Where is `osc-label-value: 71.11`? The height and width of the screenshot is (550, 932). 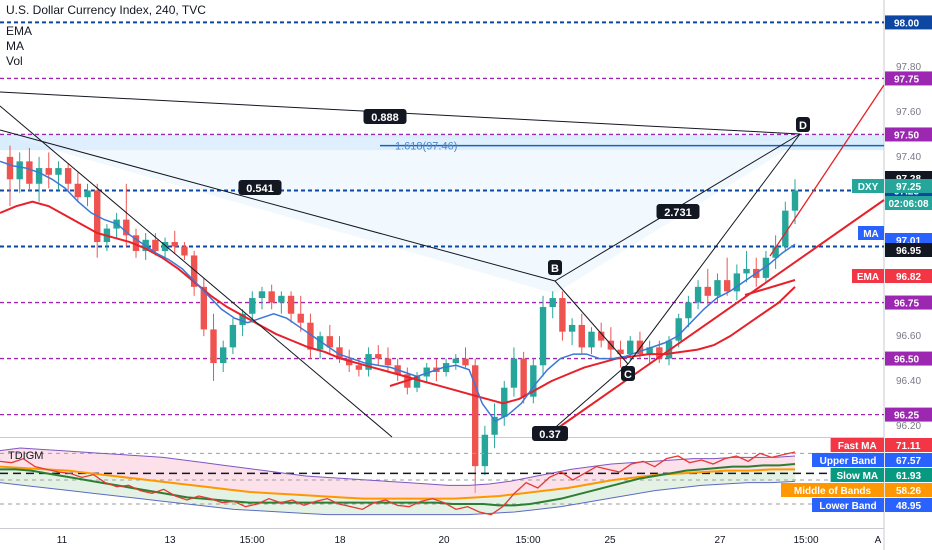 osc-label-value: 71.11 is located at coordinates (908, 446).